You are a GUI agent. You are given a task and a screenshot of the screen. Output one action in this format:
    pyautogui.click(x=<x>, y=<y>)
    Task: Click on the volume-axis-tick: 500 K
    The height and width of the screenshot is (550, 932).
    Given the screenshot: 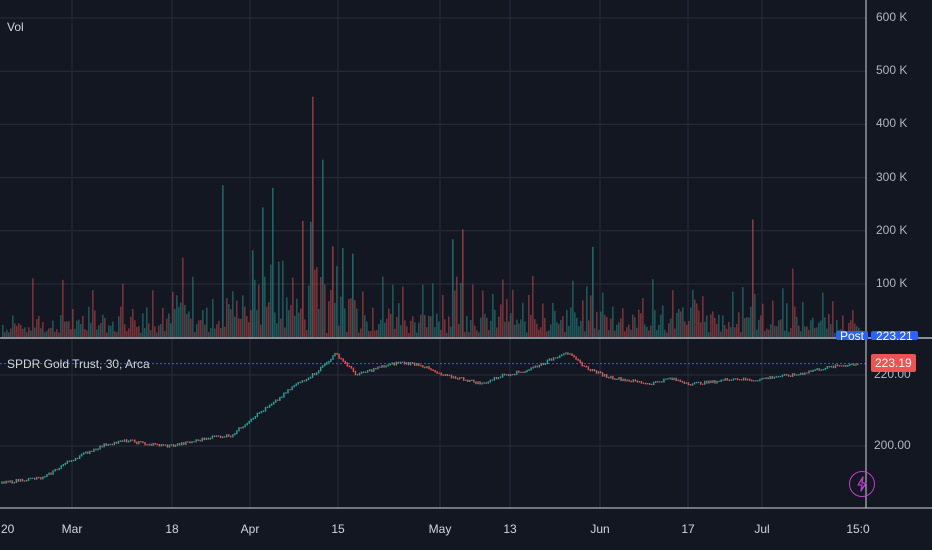 What is the action you would take?
    pyautogui.click(x=892, y=70)
    